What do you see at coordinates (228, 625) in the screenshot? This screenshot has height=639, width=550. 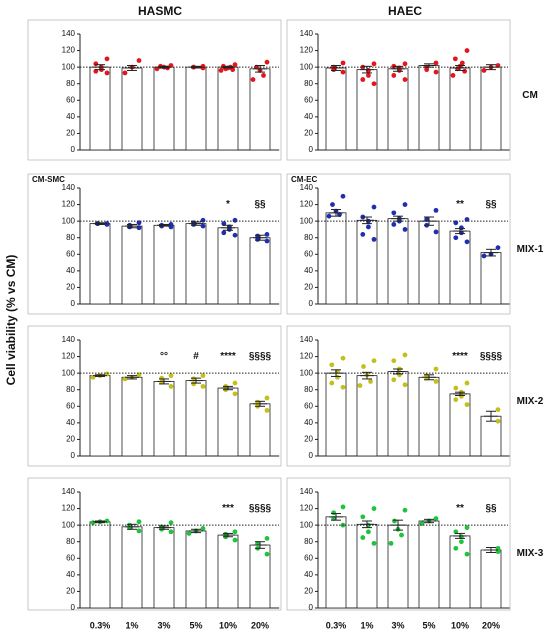 I see `x-tick-label: 10%` at bounding box center [228, 625].